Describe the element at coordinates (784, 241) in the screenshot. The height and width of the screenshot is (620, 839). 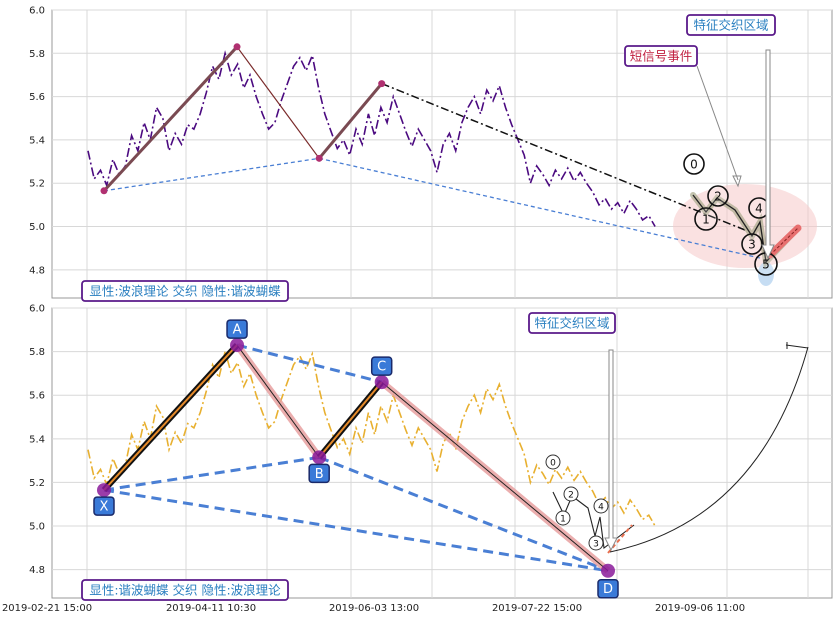
I see `projection-dash` at that location.